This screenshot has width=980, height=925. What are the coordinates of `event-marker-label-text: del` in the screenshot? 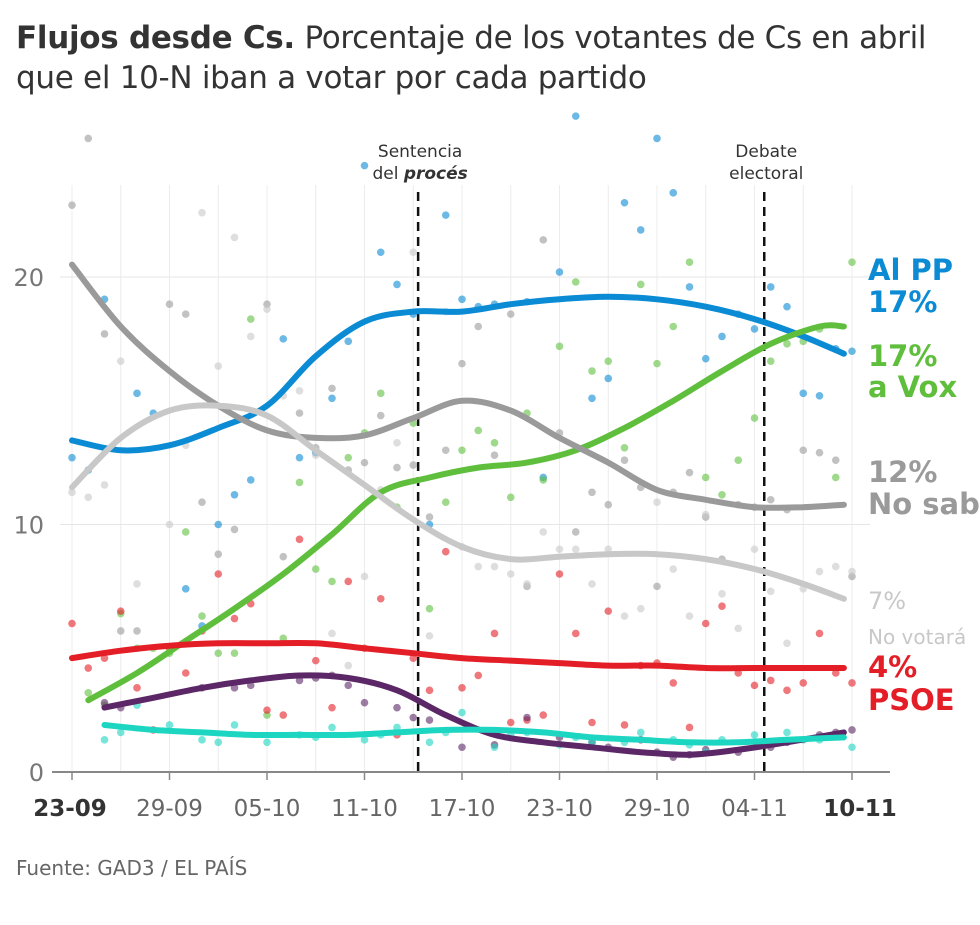 It's located at (387, 174).